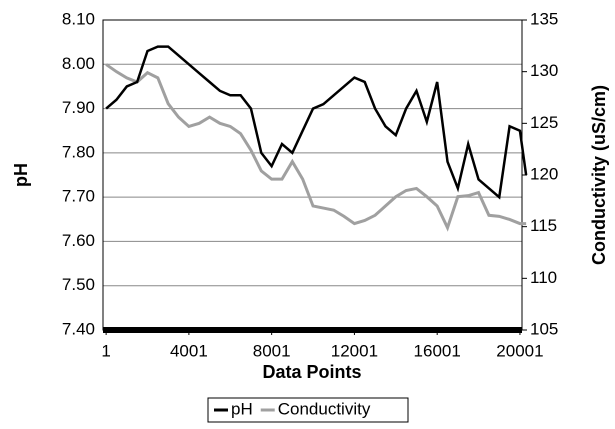  What do you see at coordinates (311, 372) in the screenshot?
I see `x-axis-label: Data Points` at bounding box center [311, 372].